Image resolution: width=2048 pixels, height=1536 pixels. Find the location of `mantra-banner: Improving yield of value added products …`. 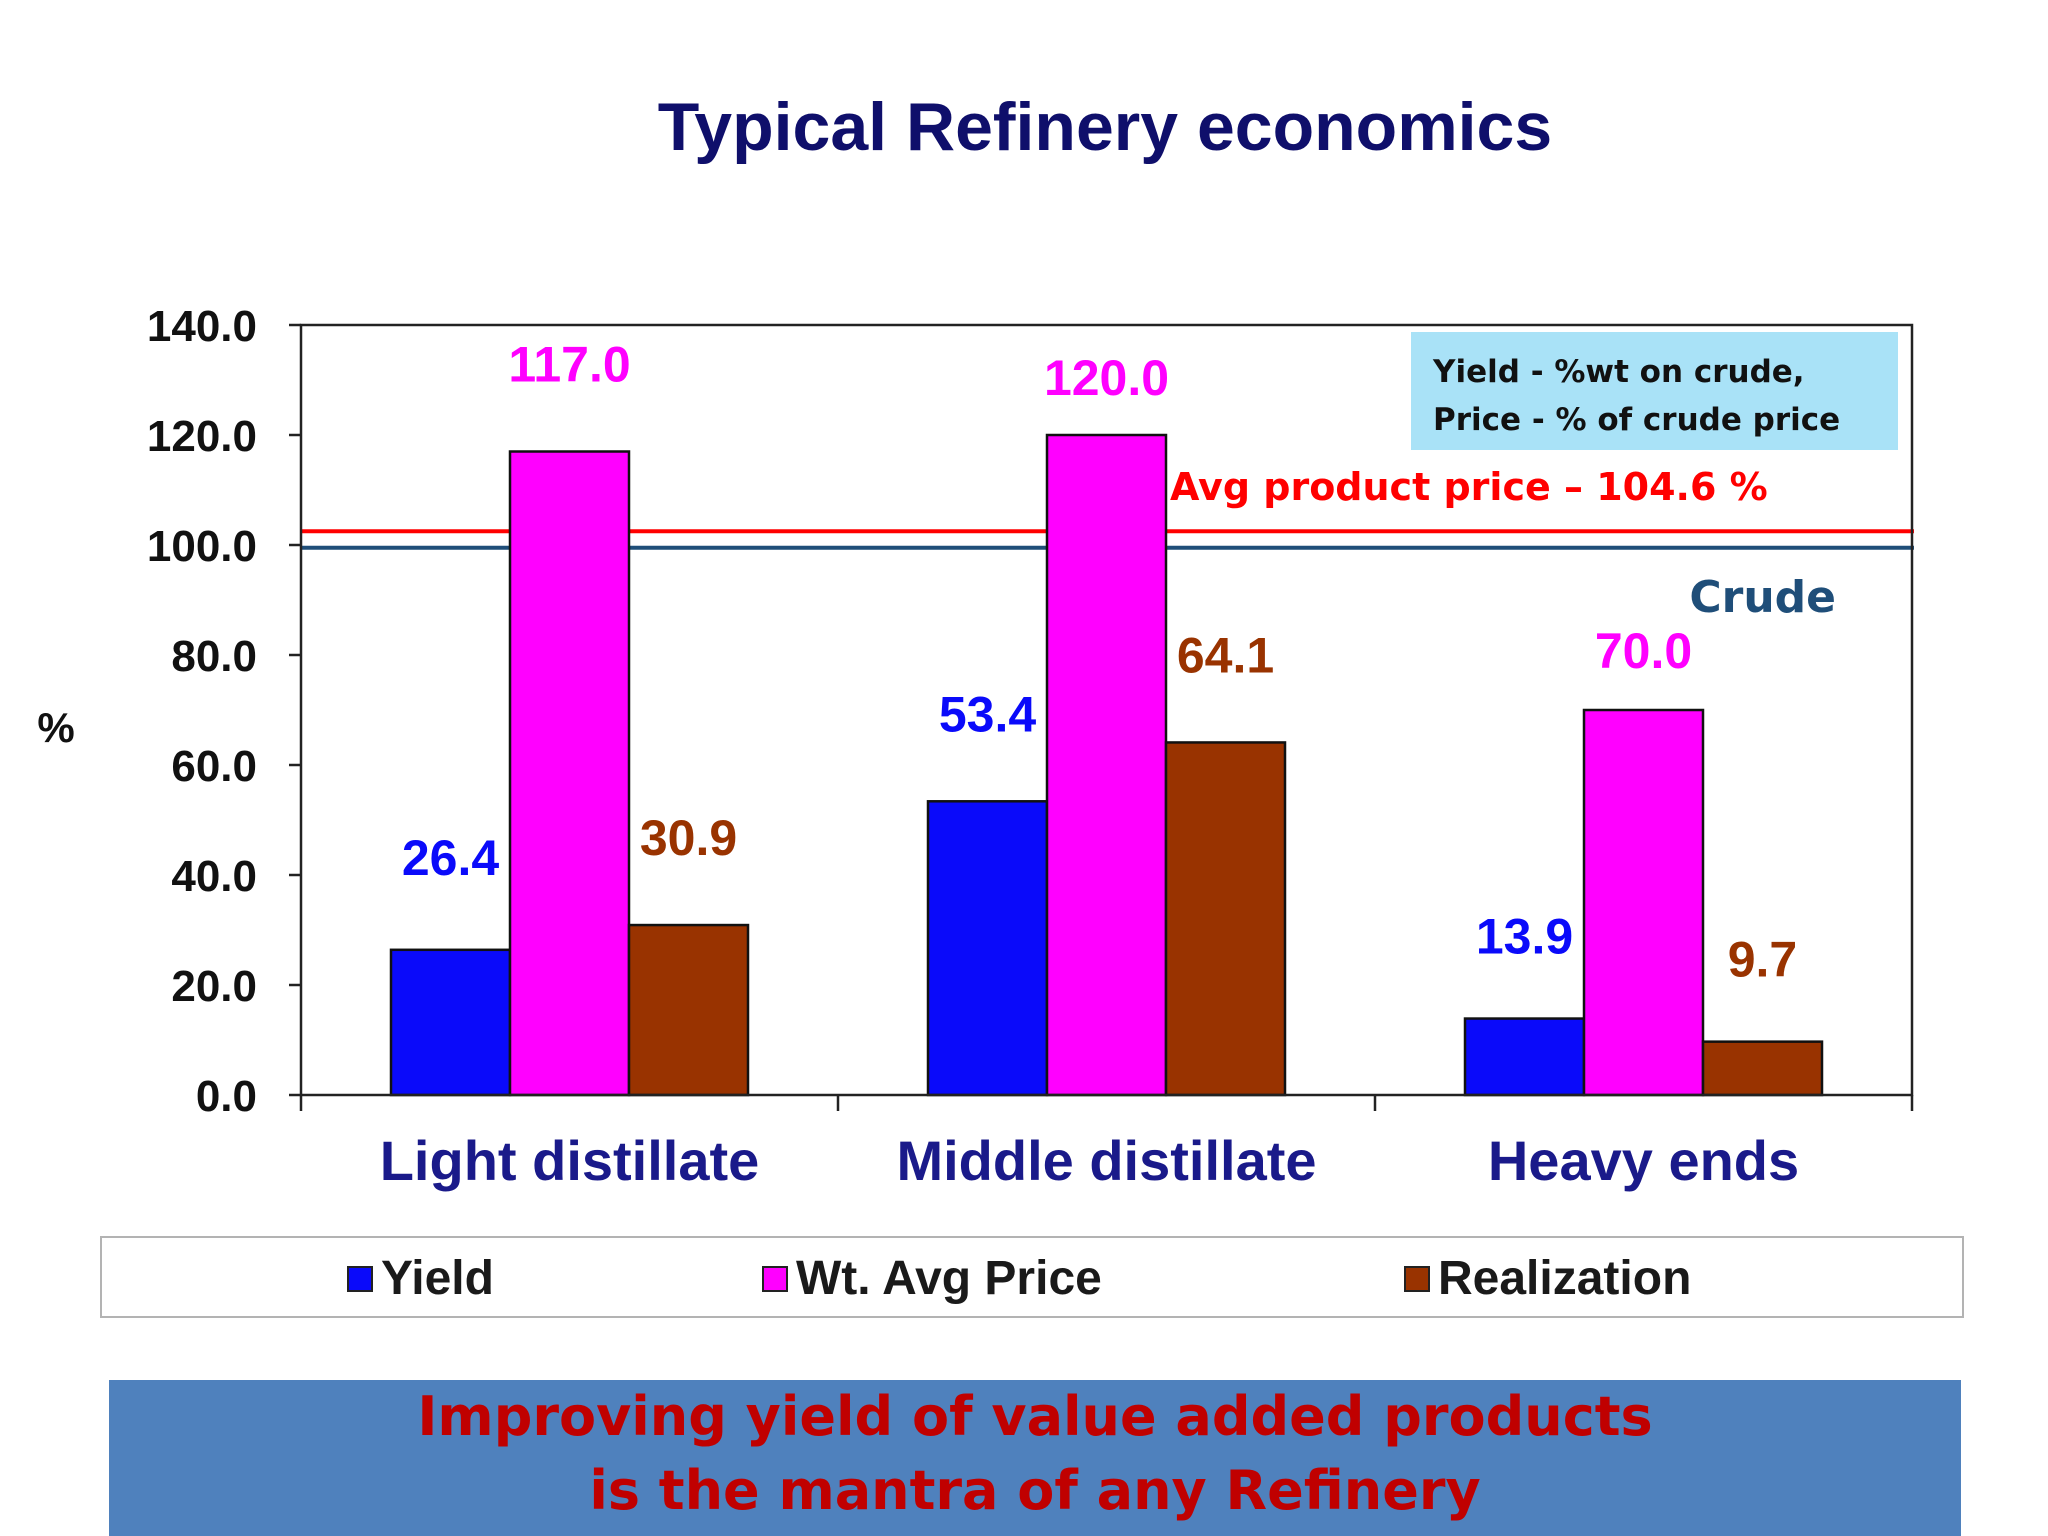

mantra-banner: Improving yield of value added products … is located at coordinates (1035, 1458).